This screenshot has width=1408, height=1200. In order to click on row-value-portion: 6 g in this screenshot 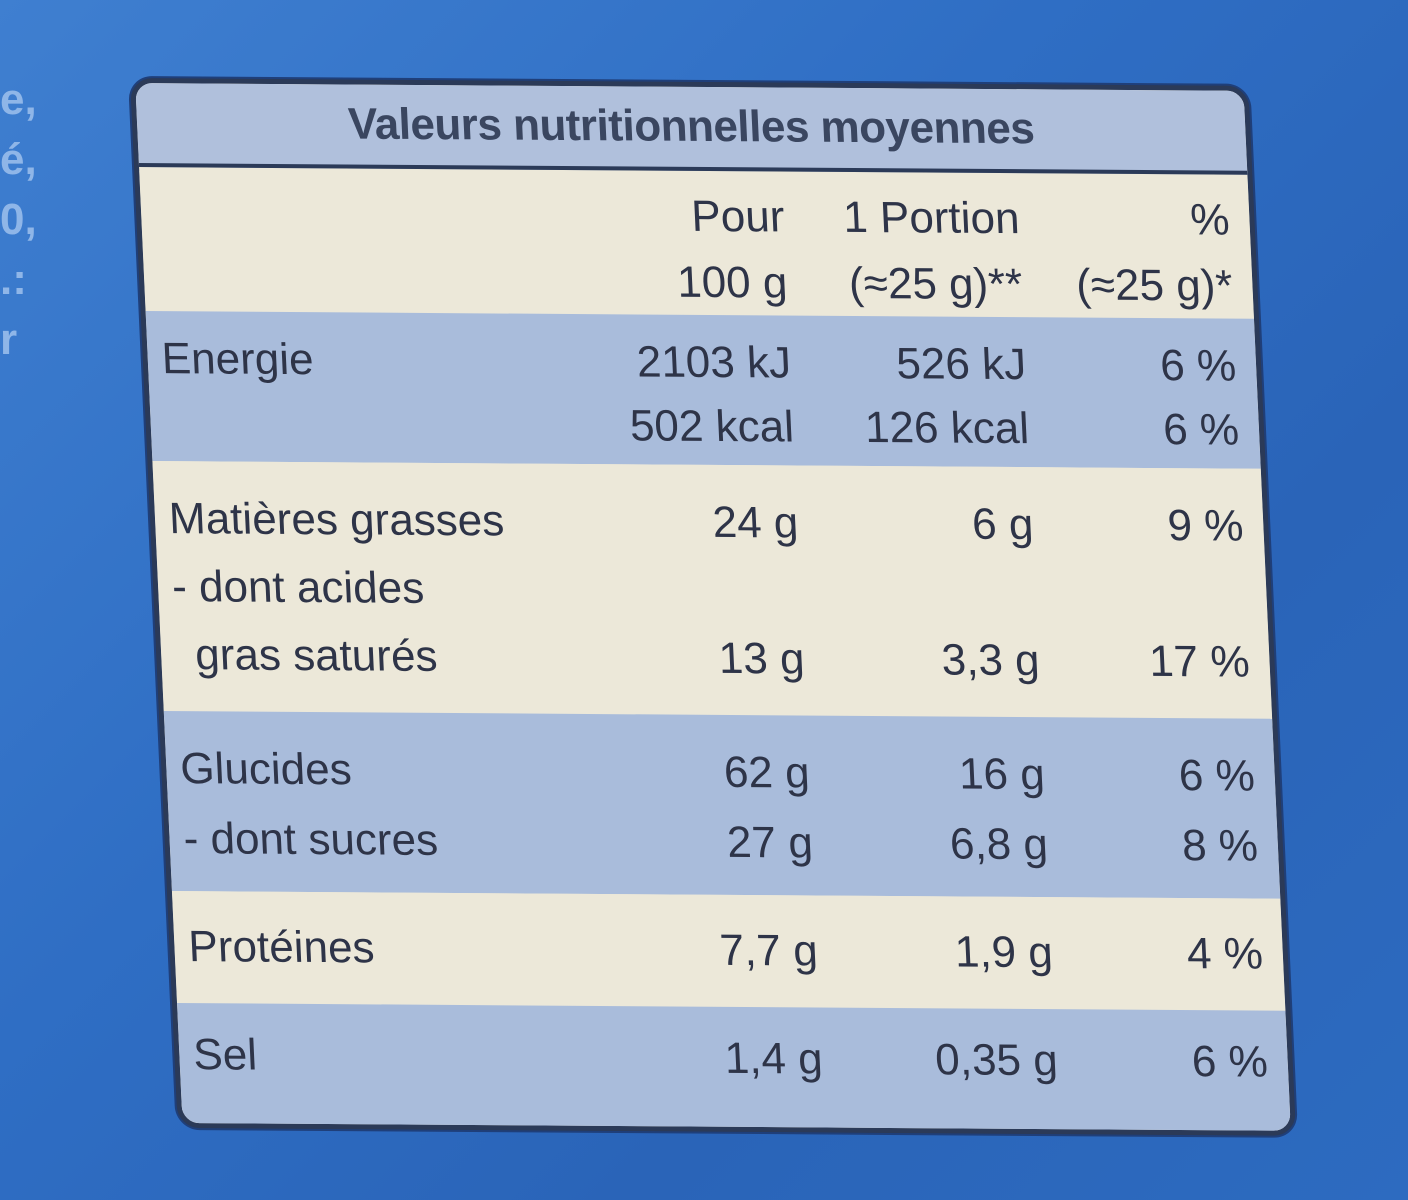, I will do `click(1003, 524)`.